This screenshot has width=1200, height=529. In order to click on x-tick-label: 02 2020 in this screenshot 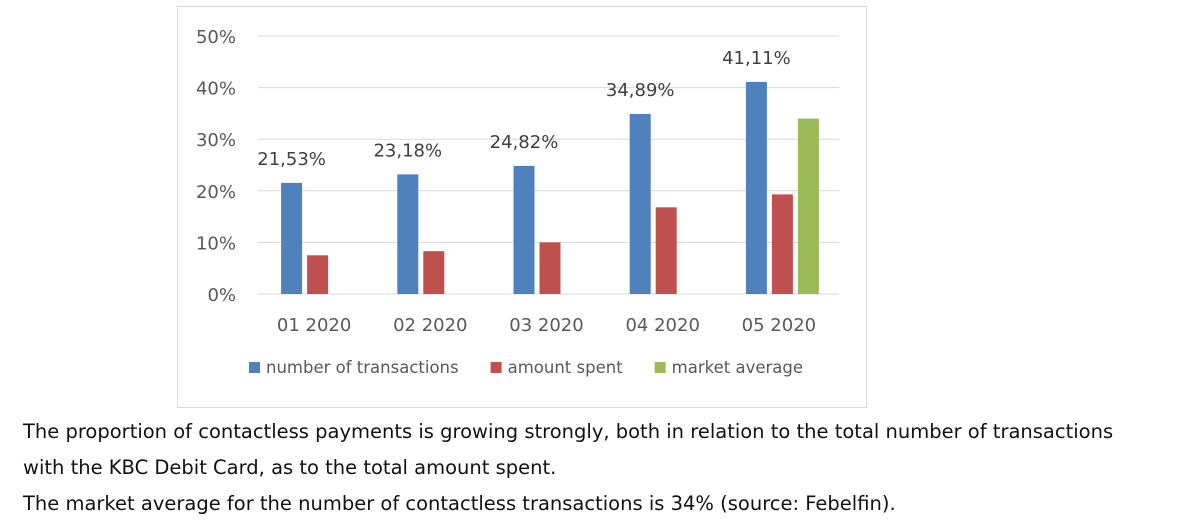, I will do `click(430, 325)`.